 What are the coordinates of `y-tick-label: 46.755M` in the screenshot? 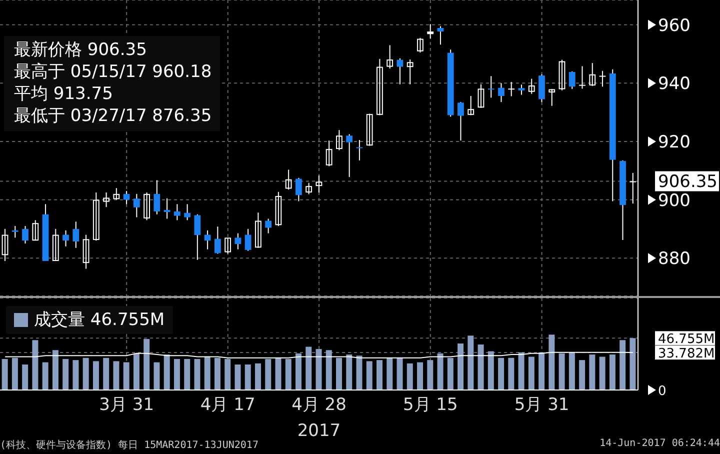 It's located at (686, 340).